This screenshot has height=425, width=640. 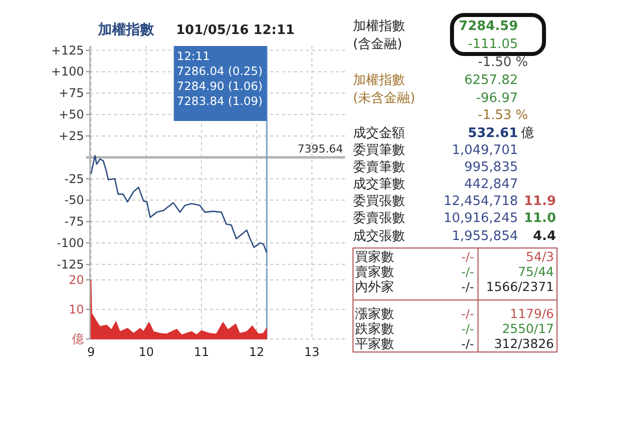 I want to click on x-tick-label: 9, so click(x=91, y=352).